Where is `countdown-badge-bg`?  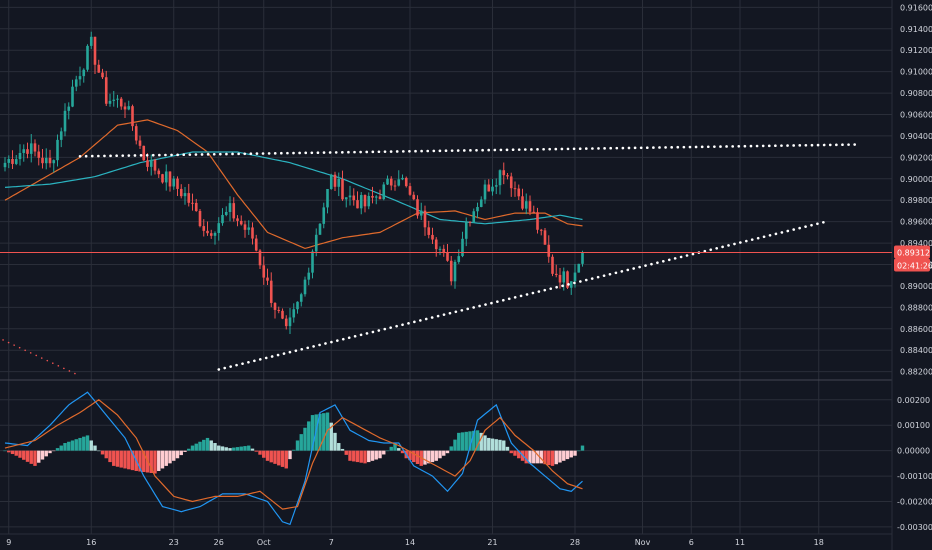 countdown-badge-bg is located at coordinates (912, 265).